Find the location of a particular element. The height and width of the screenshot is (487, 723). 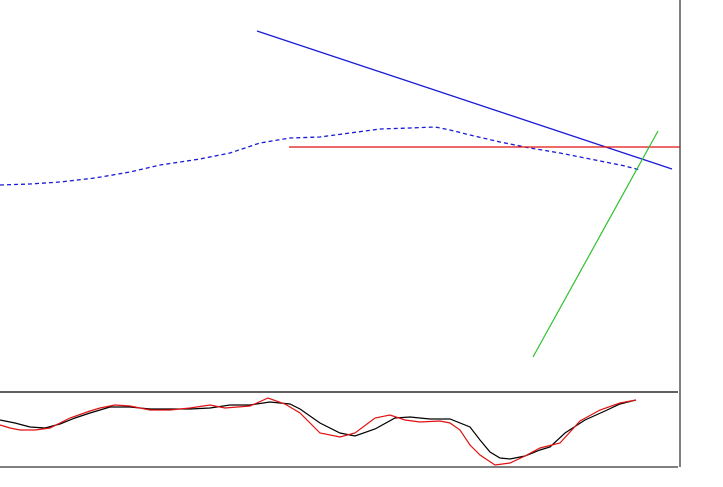

uptrend-line is located at coordinates (595, 244).